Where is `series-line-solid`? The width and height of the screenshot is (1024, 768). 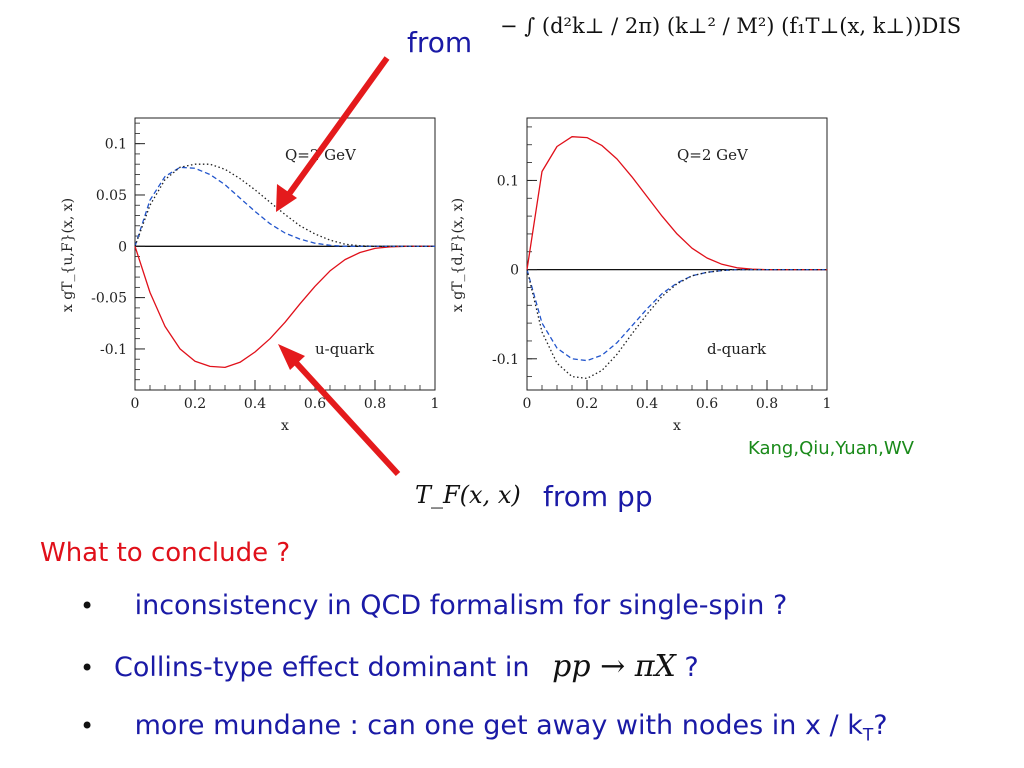 series-line-solid is located at coordinates (284, 307).